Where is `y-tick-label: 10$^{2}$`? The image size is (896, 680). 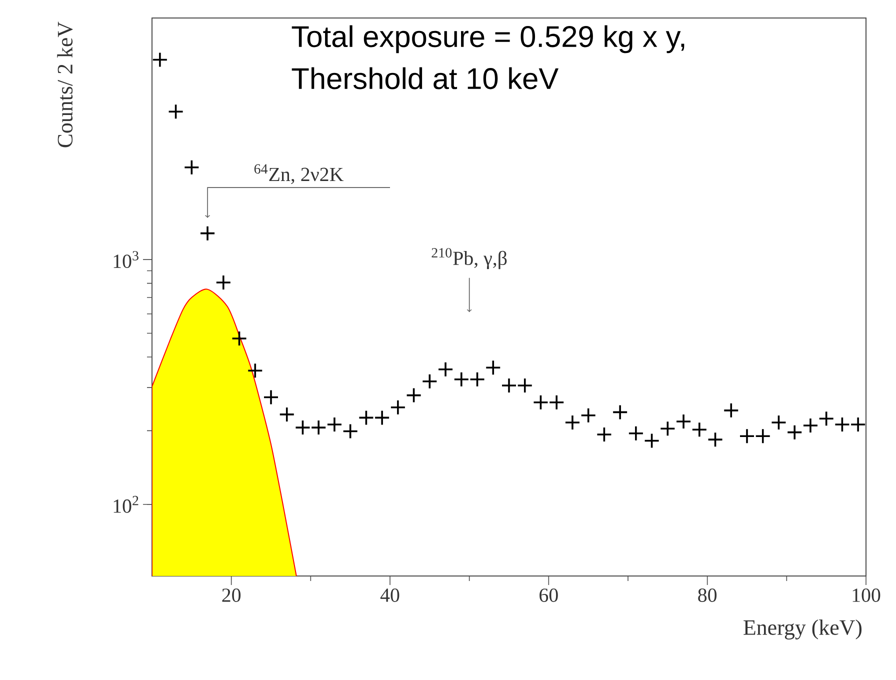
y-tick-label: 10$^{2}$ is located at coordinates (126, 504).